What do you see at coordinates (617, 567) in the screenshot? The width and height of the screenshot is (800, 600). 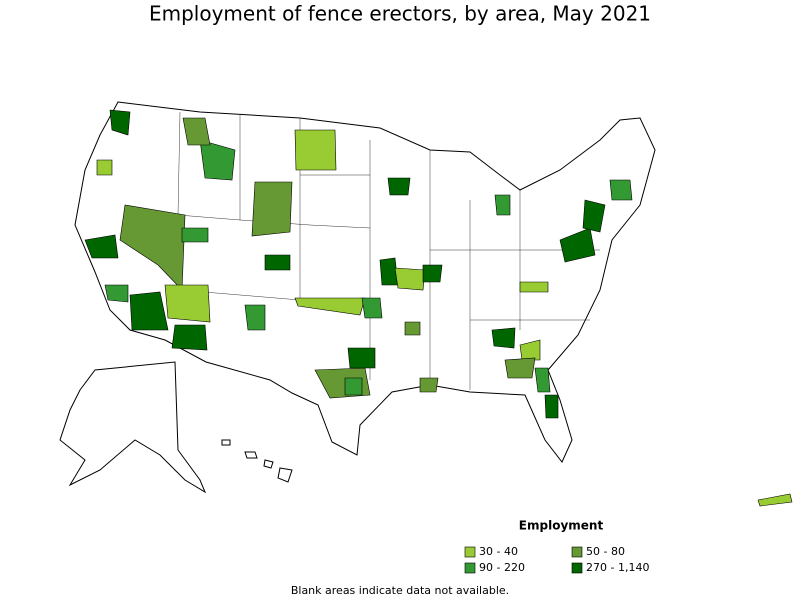 I see `legend-label: 270 - 1,140` at bounding box center [617, 567].